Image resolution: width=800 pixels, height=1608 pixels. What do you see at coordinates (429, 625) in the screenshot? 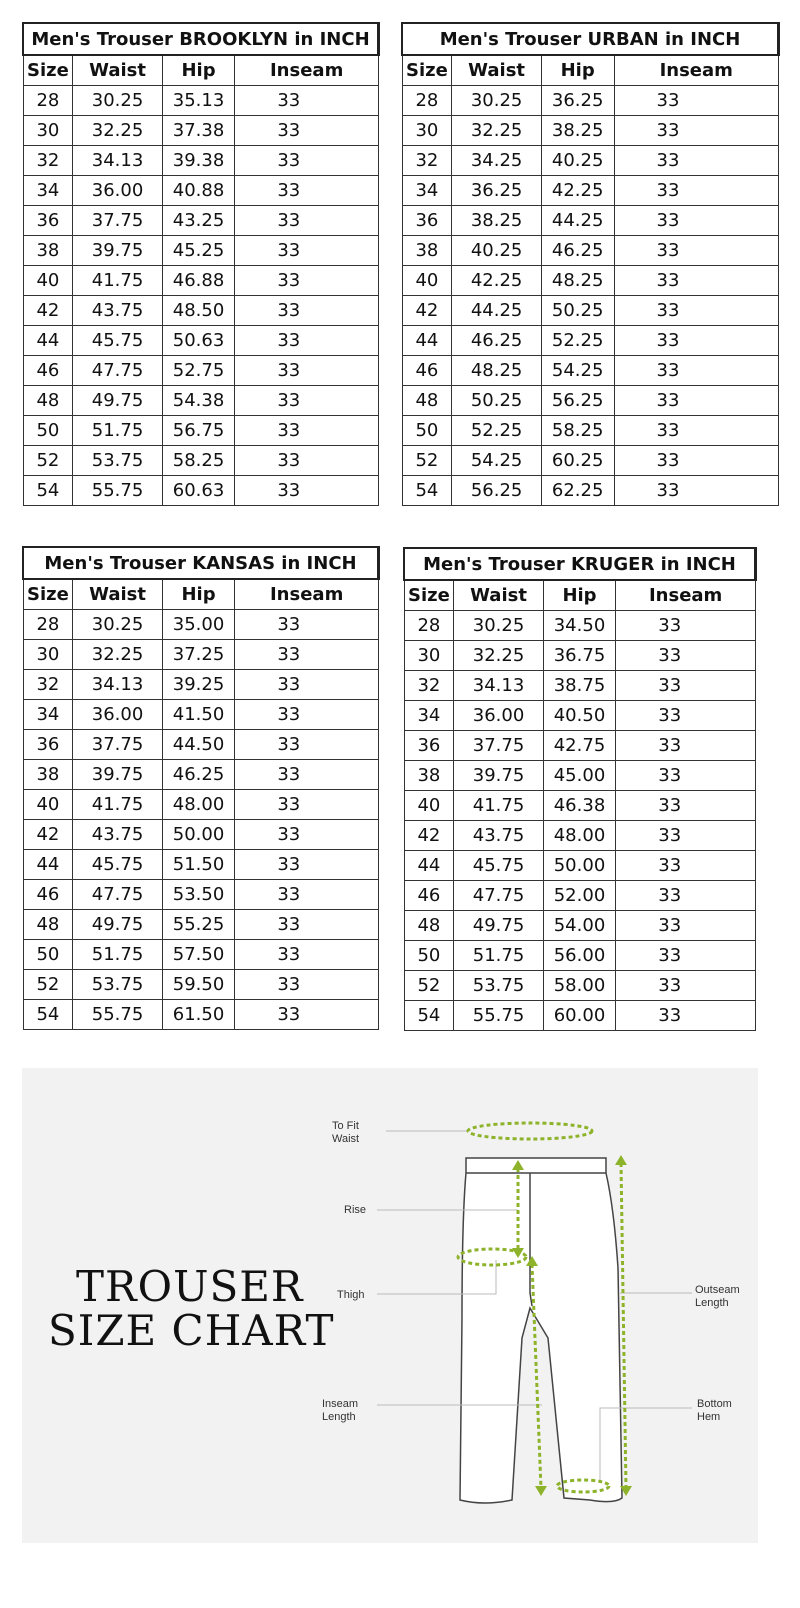
I see `table-cell: 28` at bounding box center [429, 625].